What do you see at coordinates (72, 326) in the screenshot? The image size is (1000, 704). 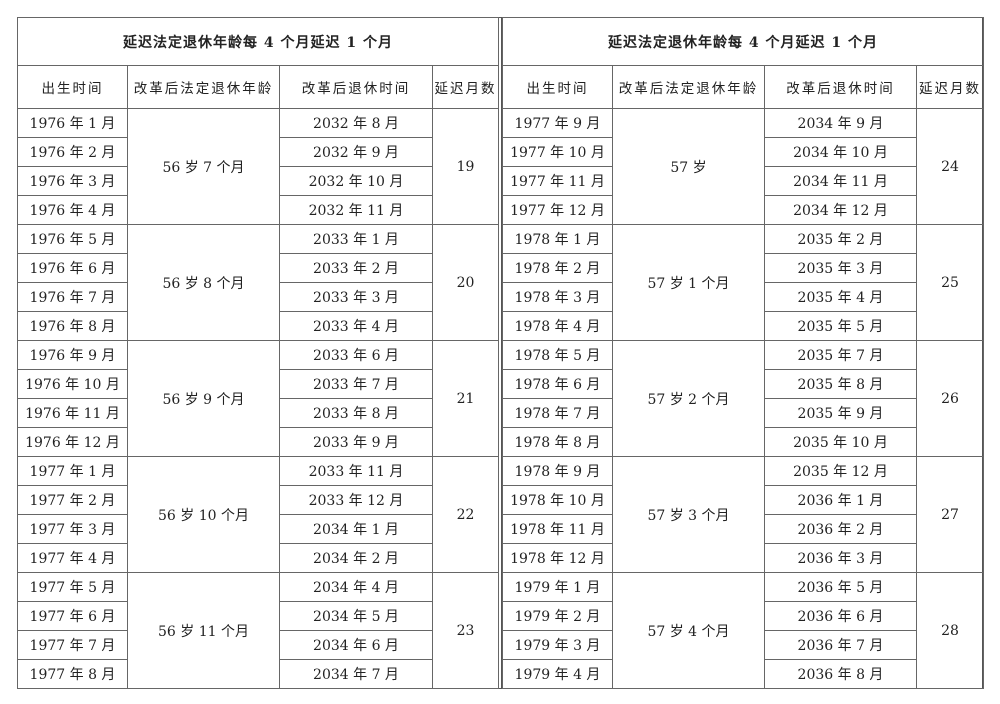 I see `birth-time-cell: 1976 年 8 月` at bounding box center [72, 326].